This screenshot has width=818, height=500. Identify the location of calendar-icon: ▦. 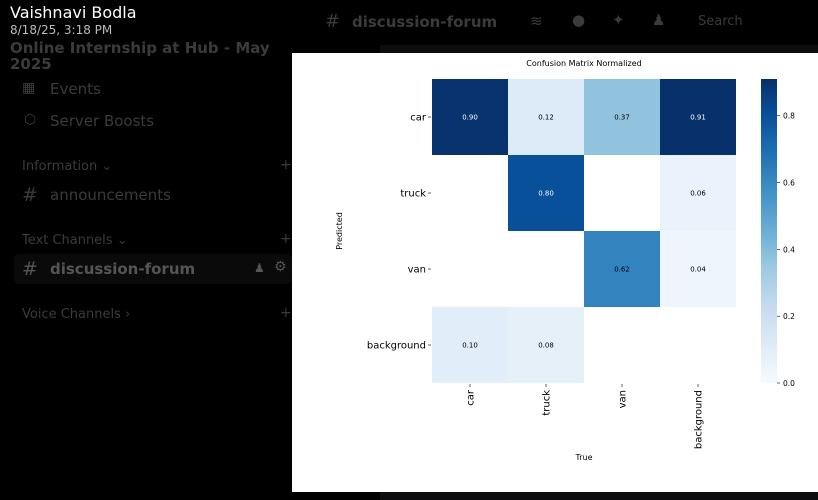
(29, 88).